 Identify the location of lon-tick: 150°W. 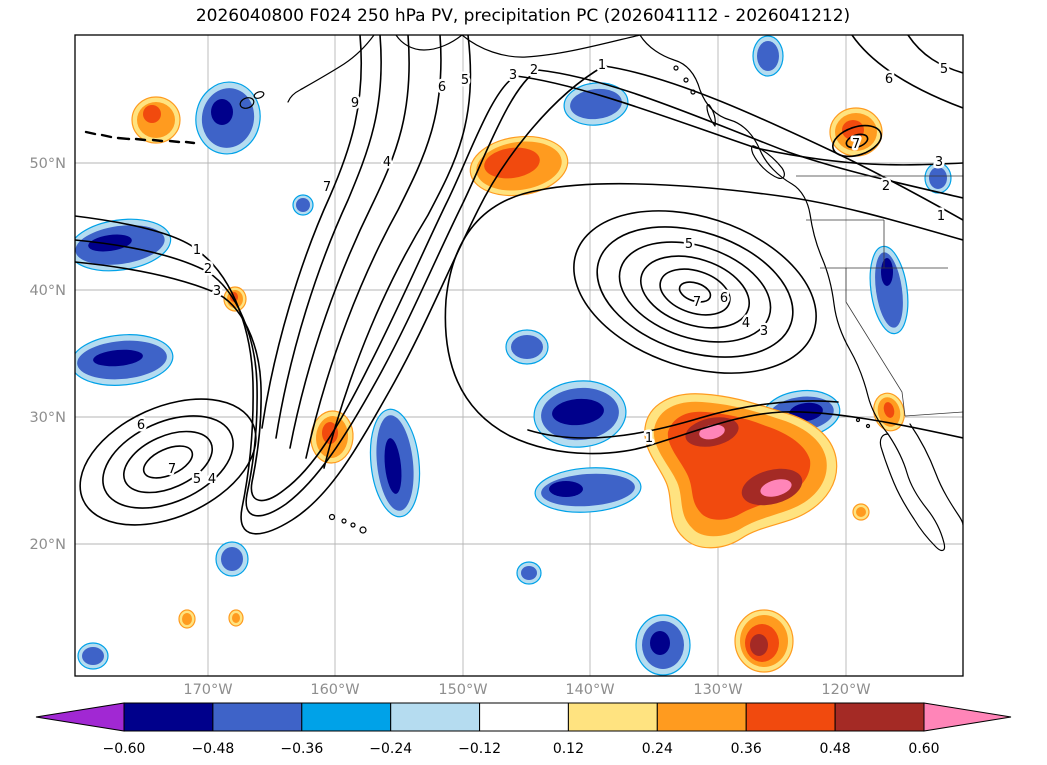
(462, 690).